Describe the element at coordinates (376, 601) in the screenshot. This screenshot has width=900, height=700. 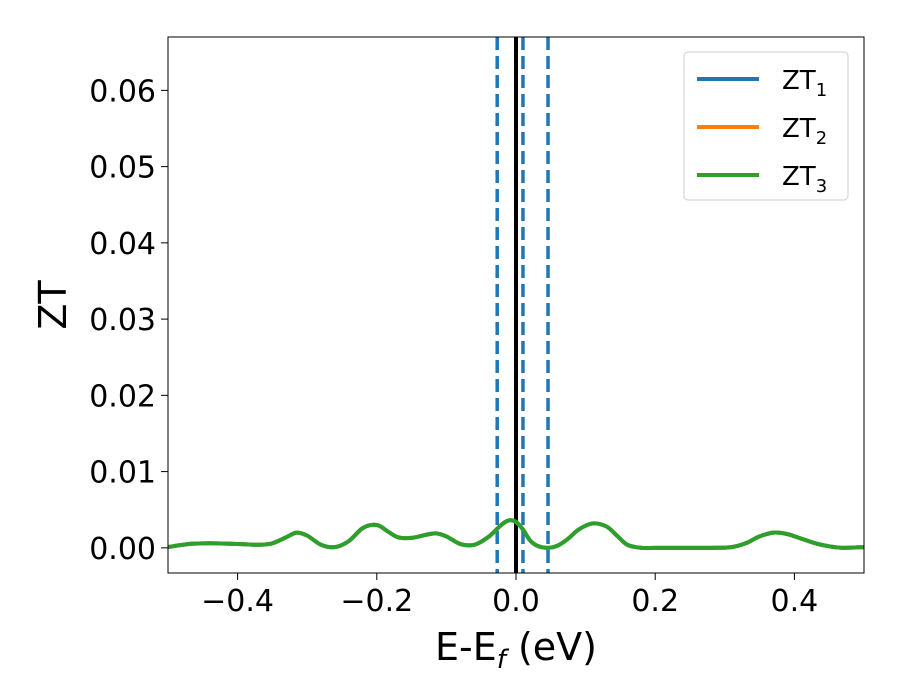
I see `x-tick-label: −0.2` at that location.